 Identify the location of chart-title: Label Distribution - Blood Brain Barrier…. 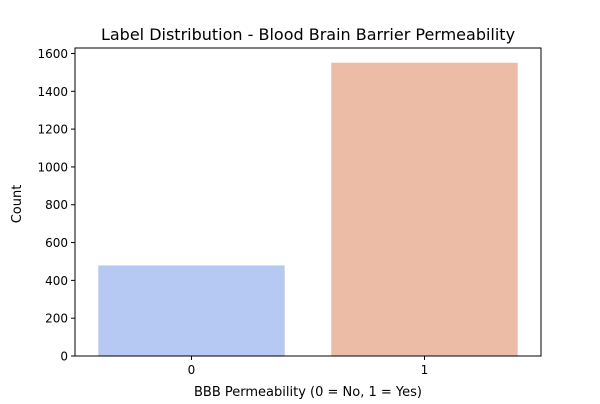
(308, 34).